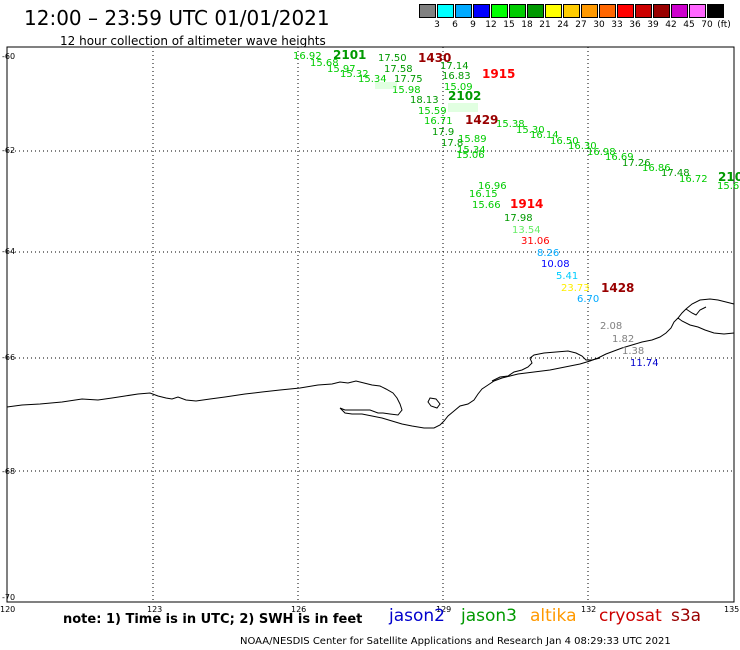 This screenshot has height=650, width=740. I want to click on lon-label: 135, so click(731, 609).